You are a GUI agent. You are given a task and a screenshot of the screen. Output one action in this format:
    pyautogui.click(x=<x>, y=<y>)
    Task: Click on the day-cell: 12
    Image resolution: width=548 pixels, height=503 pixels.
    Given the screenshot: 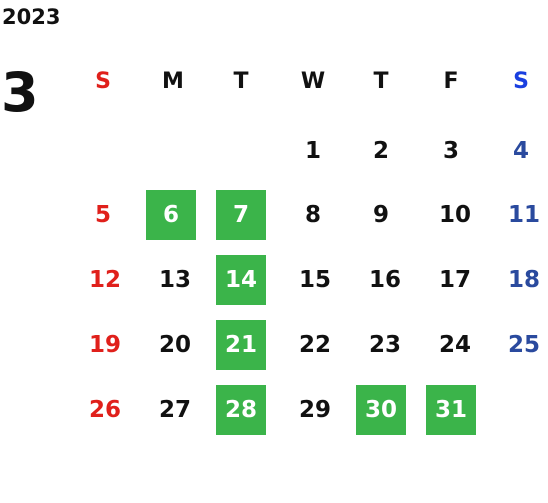 What is the action you would take?
    pyautogui.click(x=104, y=280)
    